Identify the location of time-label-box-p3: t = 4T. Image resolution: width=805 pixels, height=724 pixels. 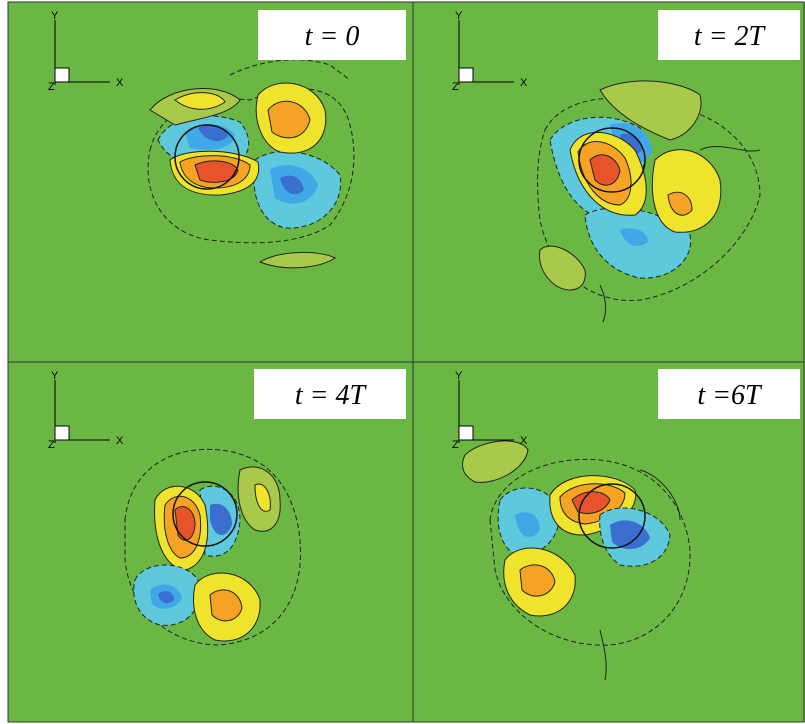
(330, 394).